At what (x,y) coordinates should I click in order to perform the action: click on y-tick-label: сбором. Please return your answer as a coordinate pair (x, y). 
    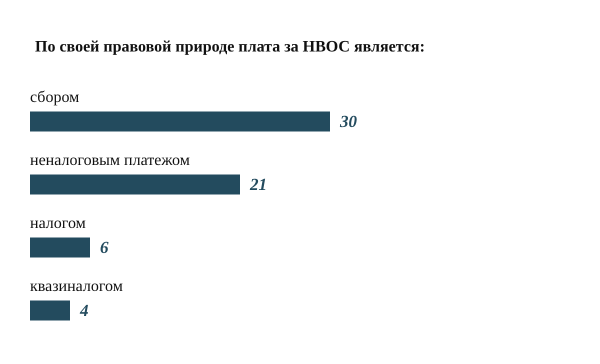
    Looking at the image, I should click on (55, 97).